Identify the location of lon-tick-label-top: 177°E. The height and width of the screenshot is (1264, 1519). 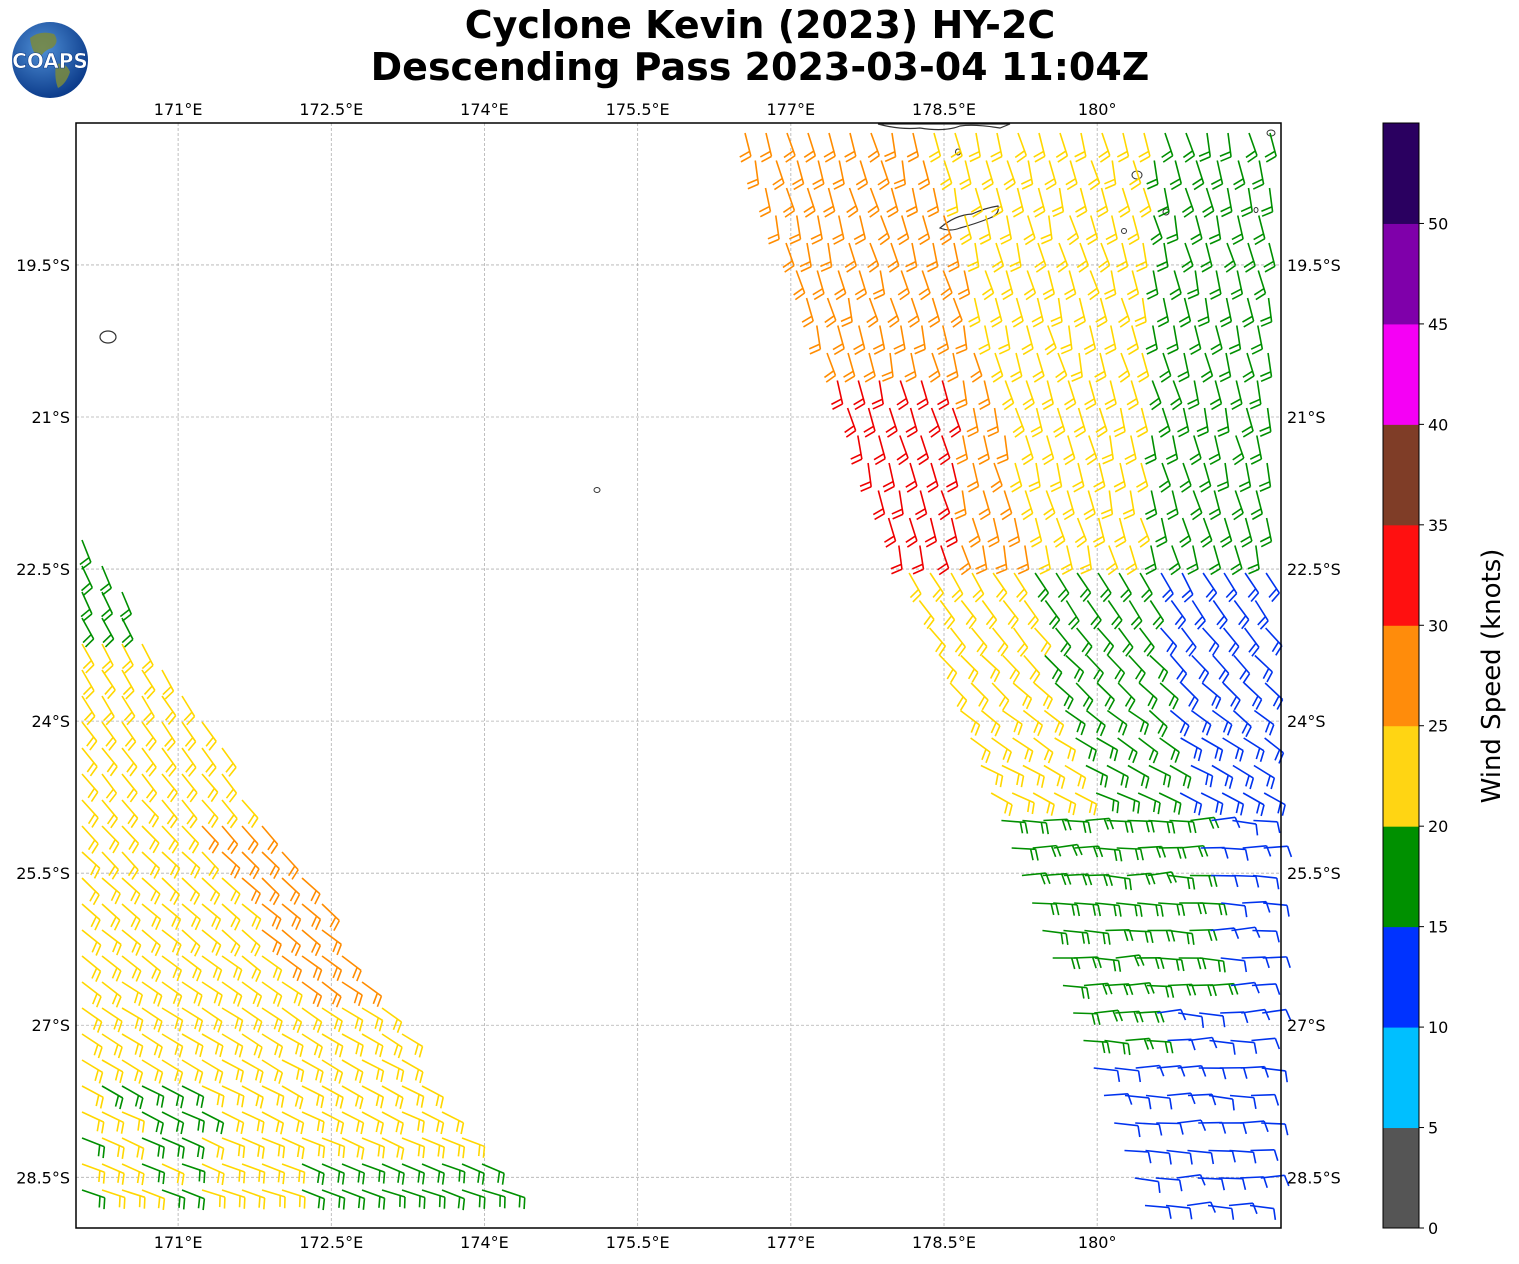
(791, 109).